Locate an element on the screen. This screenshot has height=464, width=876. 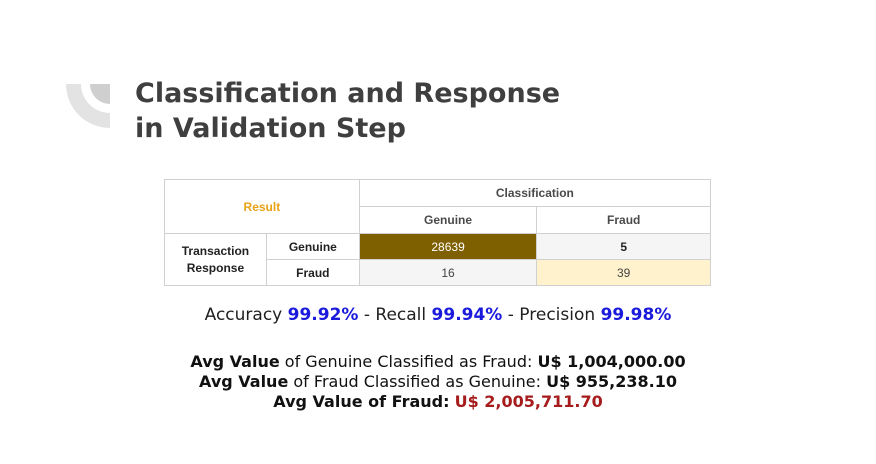
table-row: Transaction Response Genuine 28639 5 is located at coordinates (437, 259).